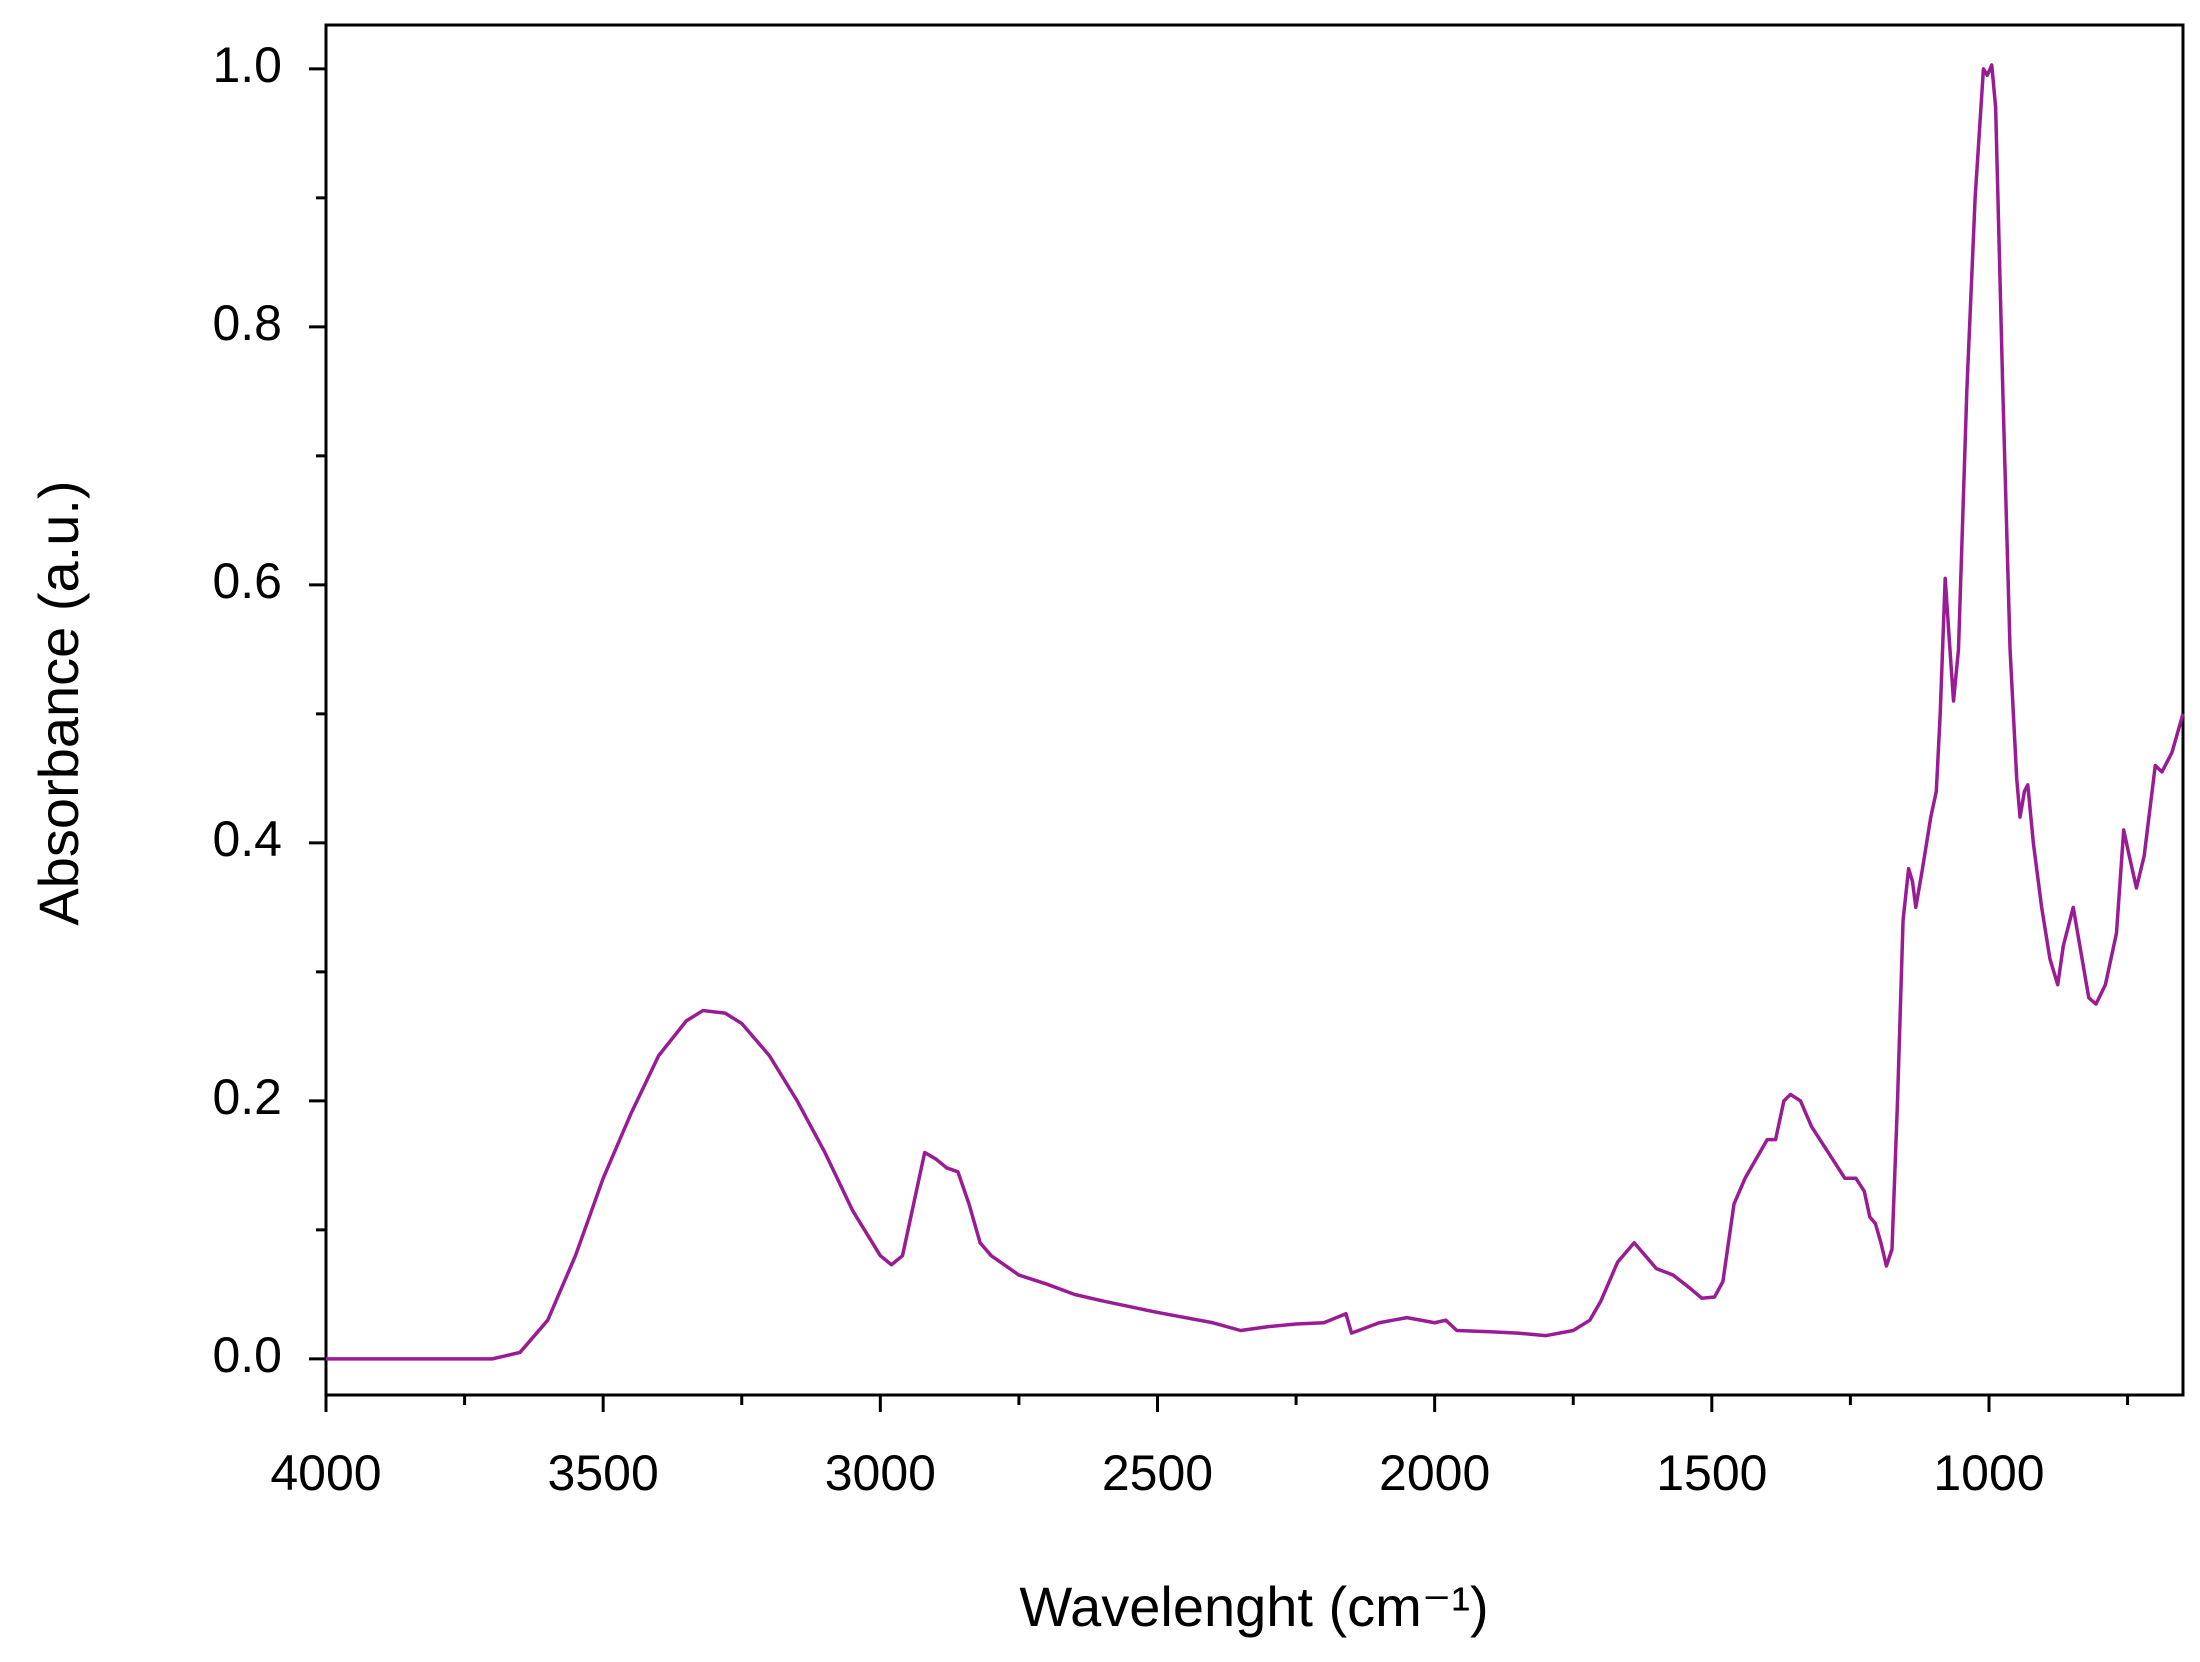 This screenshot has height=1662, width=2200. What do you see at coordinates (603, 1473) in the screenshot?
I see `x-tick-label: 3500` at bounding box center [603, 1473].